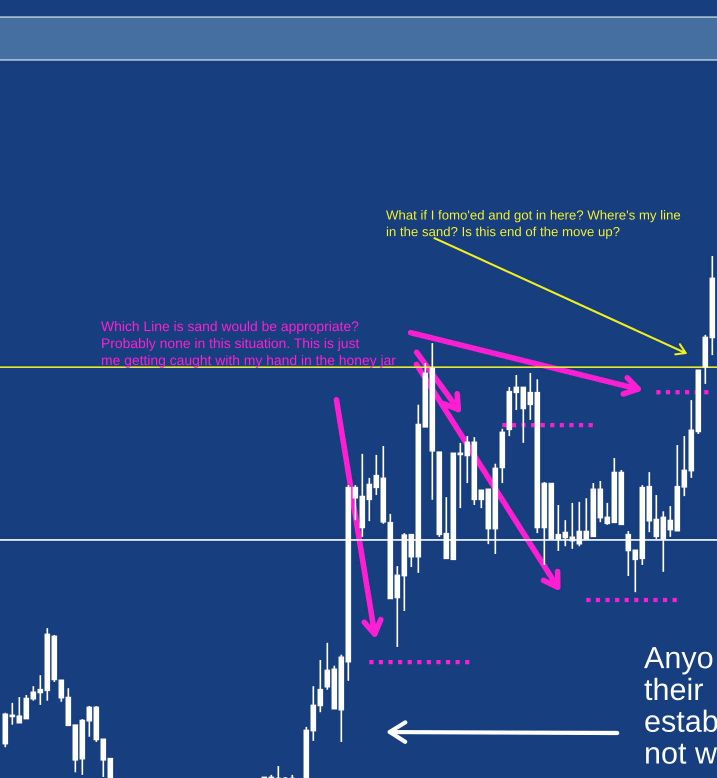  I want to click on text: What if I fomo'ed and got in here? Where's my line in the sand? Is this end of the move up?, so click(533, 224).